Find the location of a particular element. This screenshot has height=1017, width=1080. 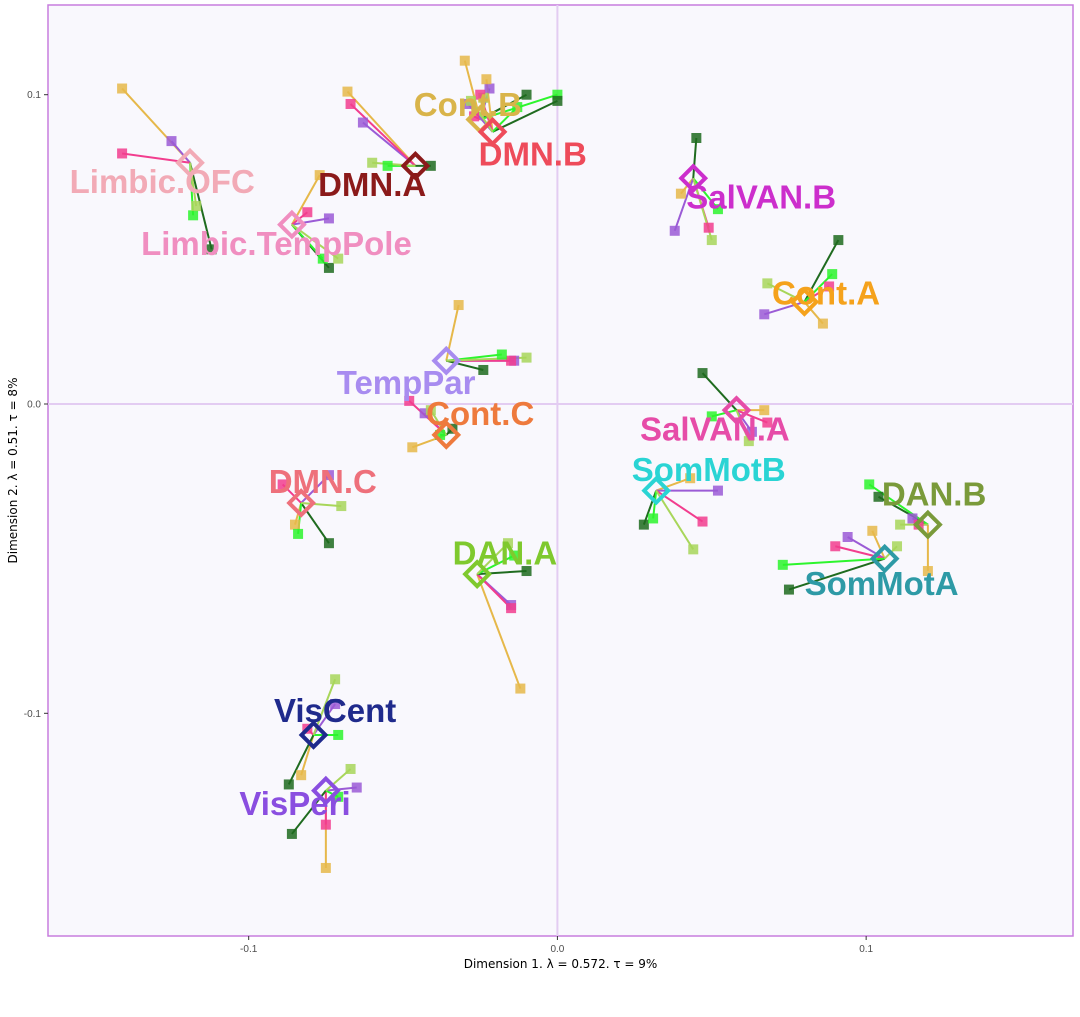

network-label: DAN.B is located at coordinates (934, 494).